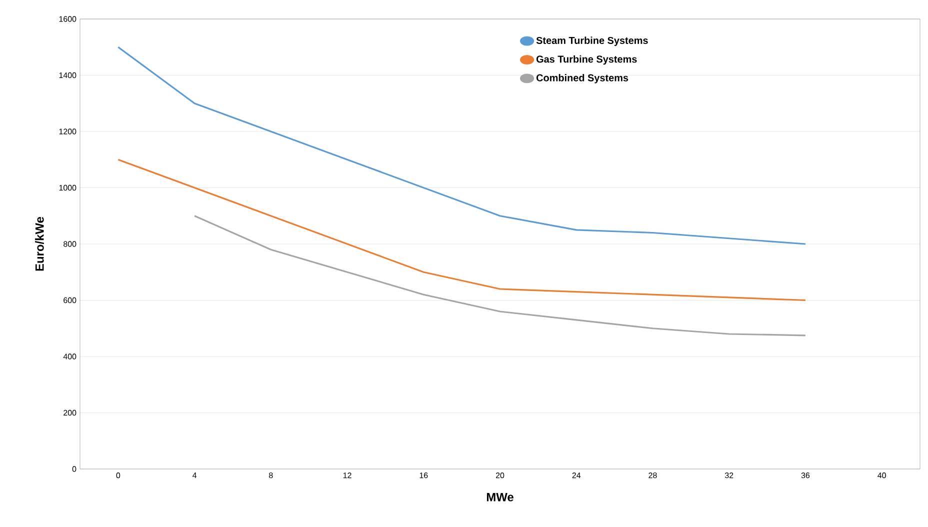 This screenshot has height=527, width=928. Describe the element at coordinates (592, 41) in the screenshot. I see `legend-label: Steam Turbine Systems` at that location.